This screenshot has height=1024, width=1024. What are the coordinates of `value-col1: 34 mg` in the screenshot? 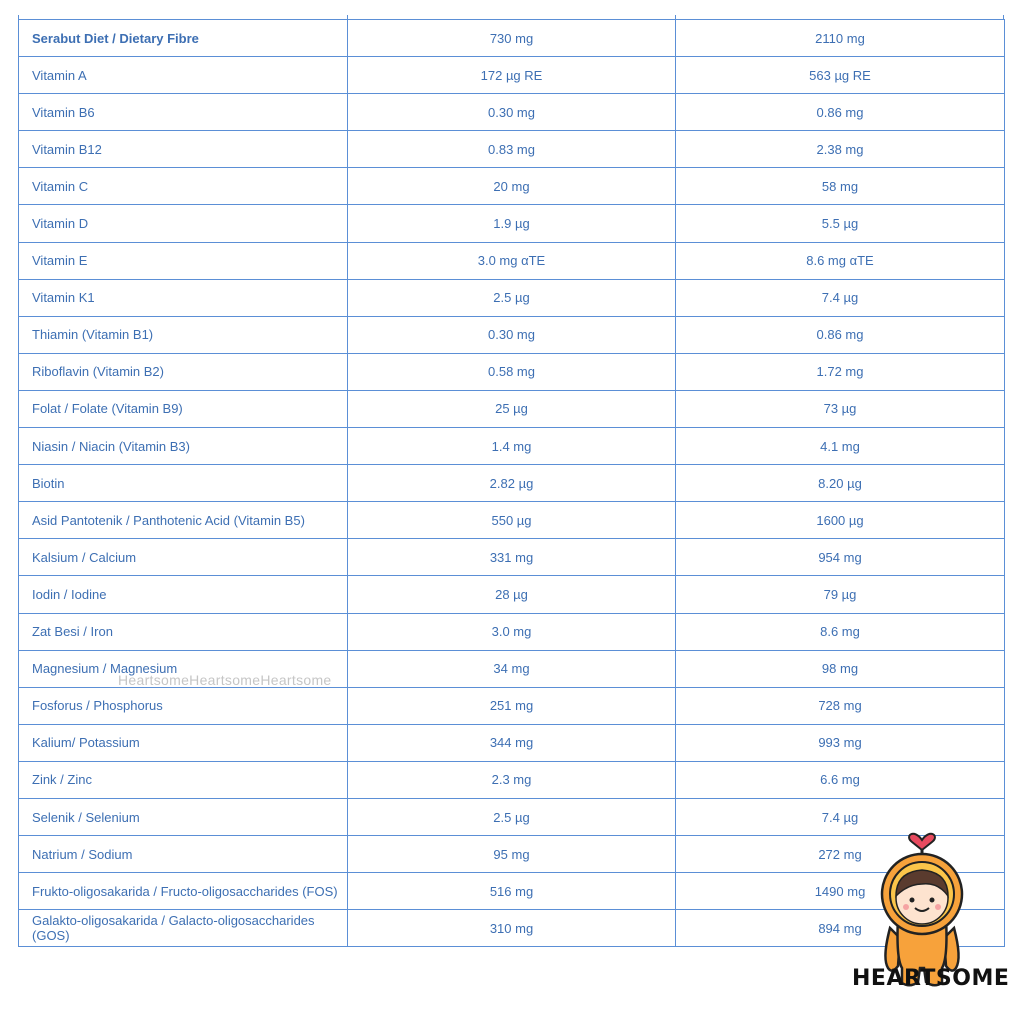 It's located at (511, 668).